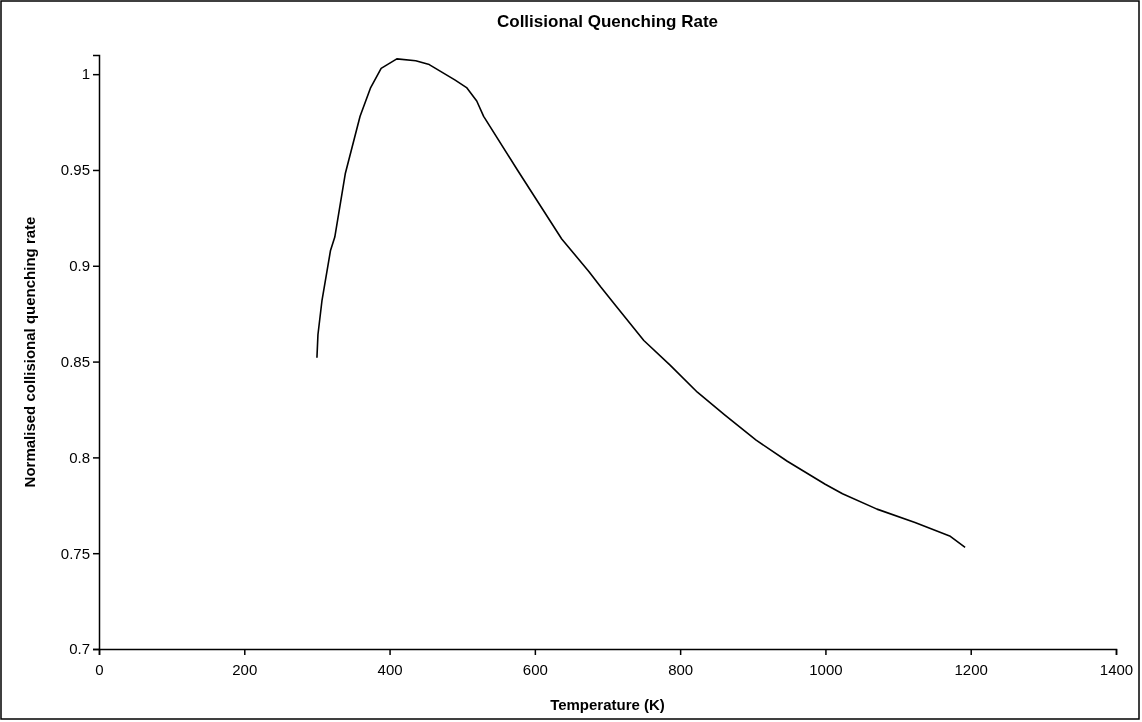 The image size is (1142, 722). Describe the element at coordinates (29, 352) in the screenshot. I see `y-axis-title: Normalised collisional quenching rate` at that location.